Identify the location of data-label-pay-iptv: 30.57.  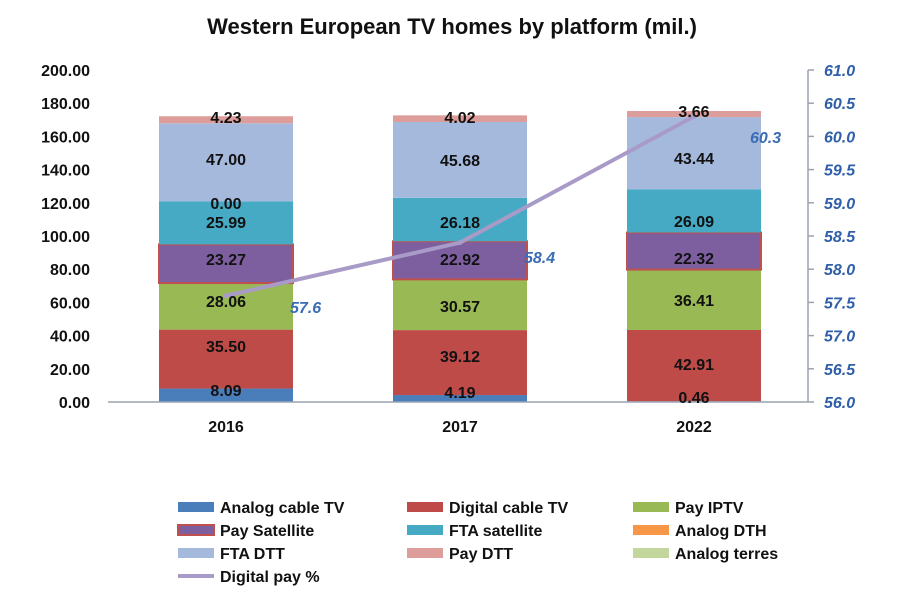
(460, 307).